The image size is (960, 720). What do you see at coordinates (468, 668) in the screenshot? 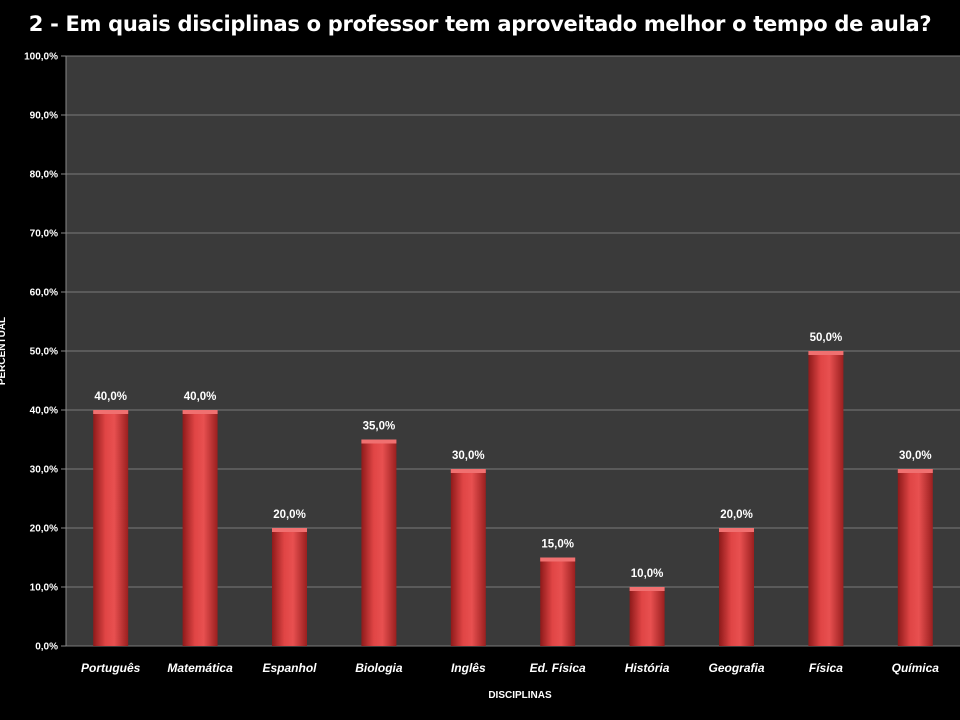
I see `x-tick-label: Inglês` at bounding box center [468, 668].